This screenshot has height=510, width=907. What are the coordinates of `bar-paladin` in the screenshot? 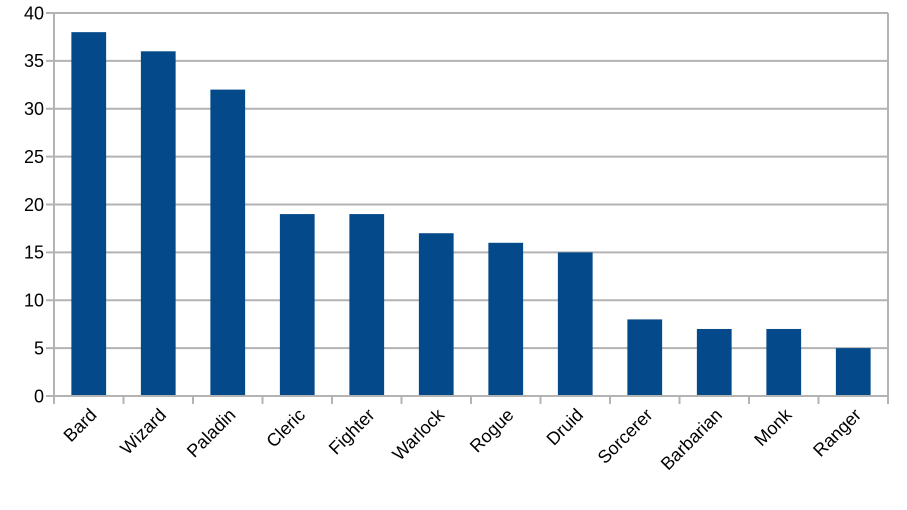 It's located at (228, 242).